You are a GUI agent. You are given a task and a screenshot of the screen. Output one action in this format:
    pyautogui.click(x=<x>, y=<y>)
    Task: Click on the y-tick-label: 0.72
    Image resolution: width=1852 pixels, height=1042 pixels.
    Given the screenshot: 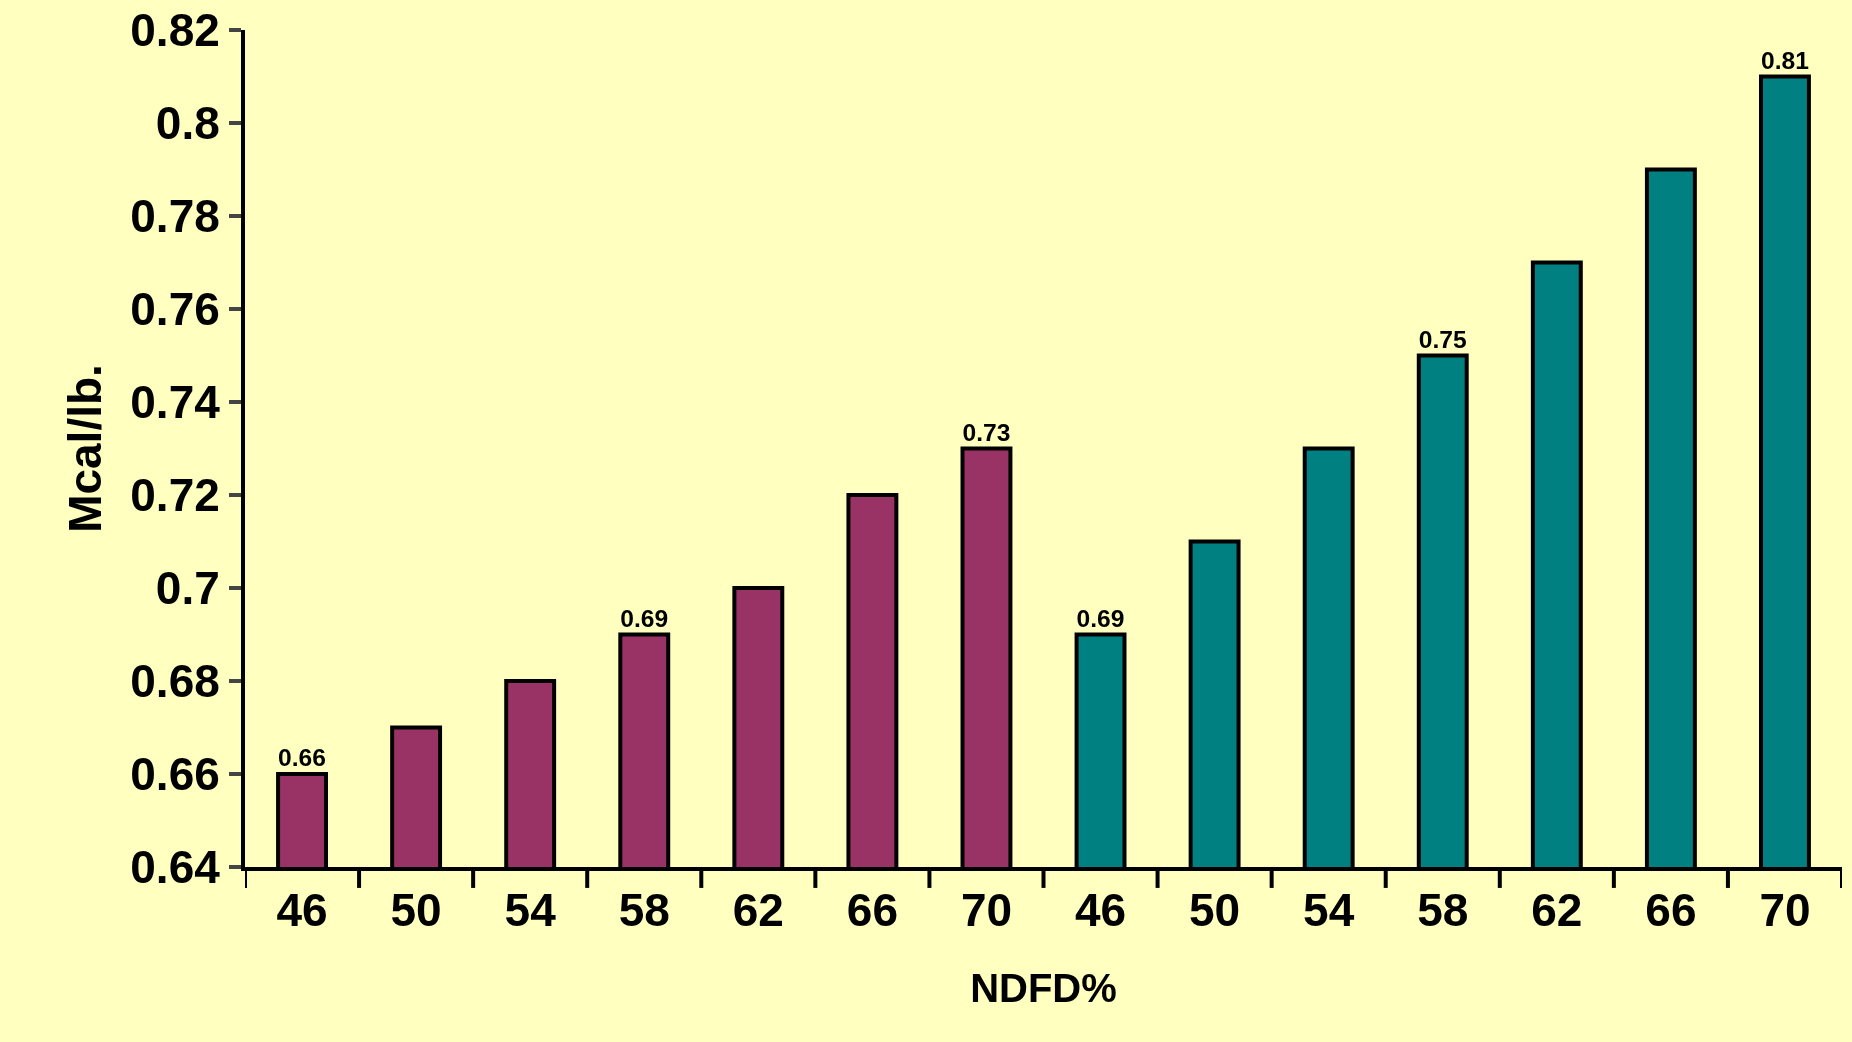 What is the action you would take?
    pyautogui.click(x=175, y=495)
    